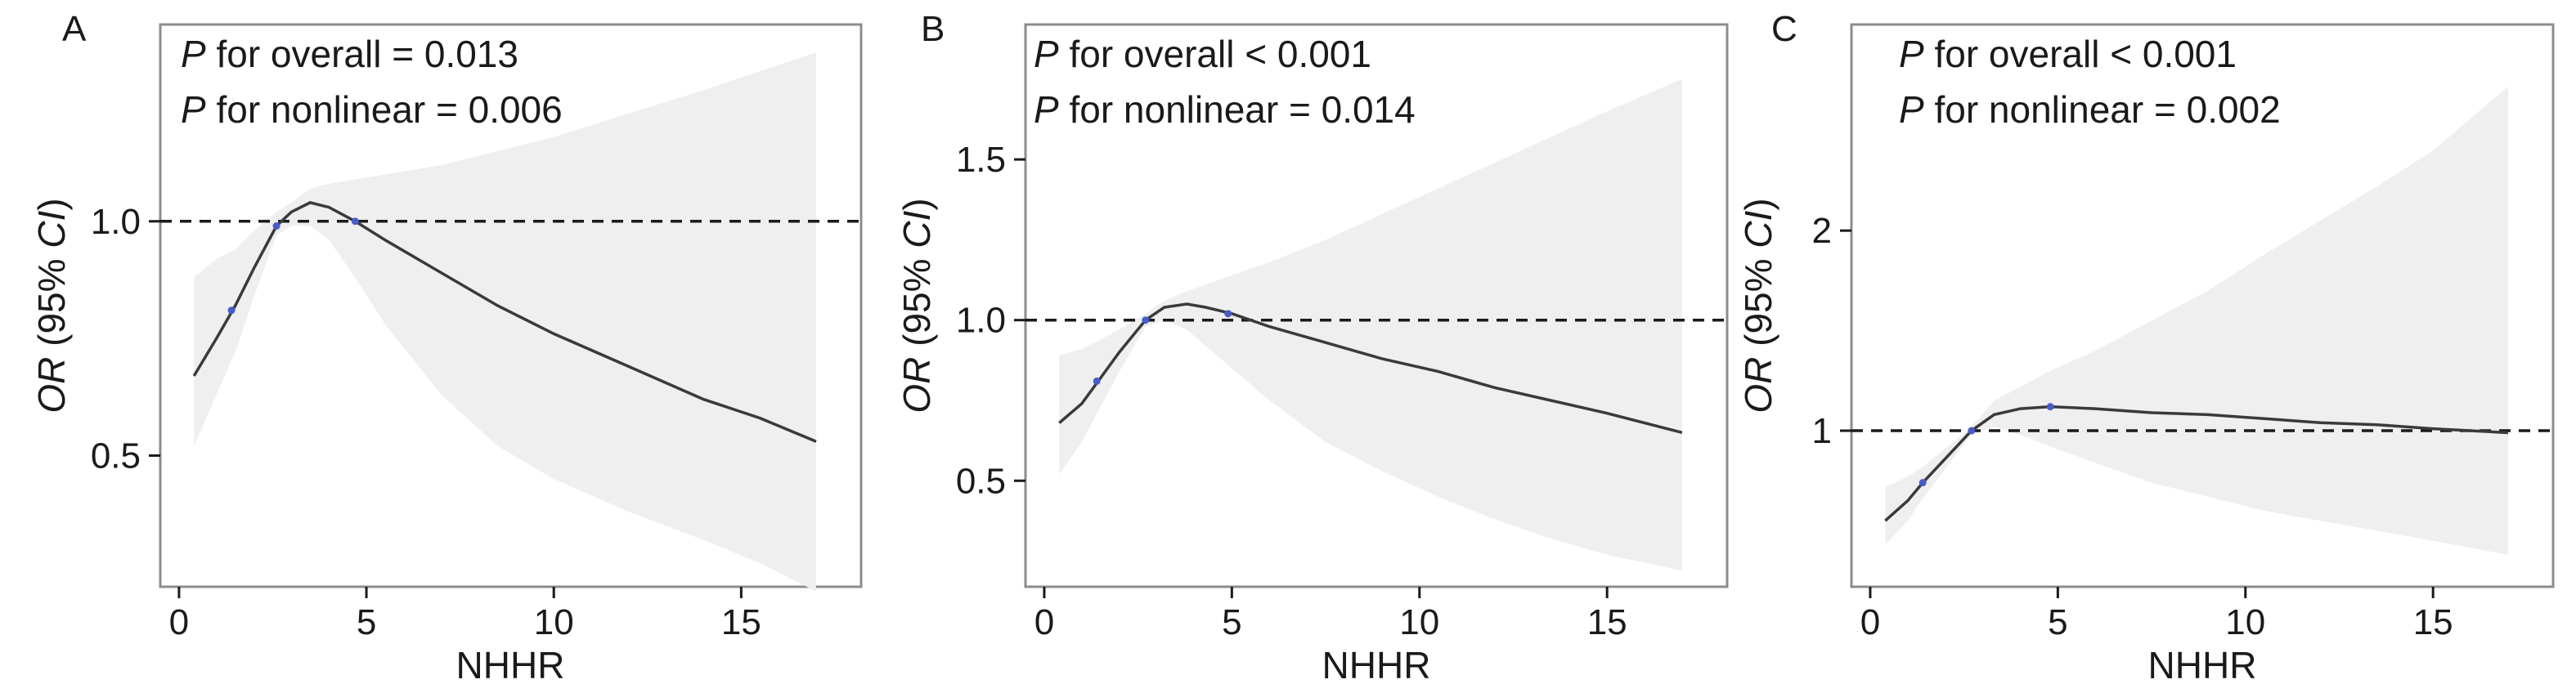 The height and width of the screenshot is (693, 2576). I want to click on y-axis: 0.5 1.0, so click(125, 339).